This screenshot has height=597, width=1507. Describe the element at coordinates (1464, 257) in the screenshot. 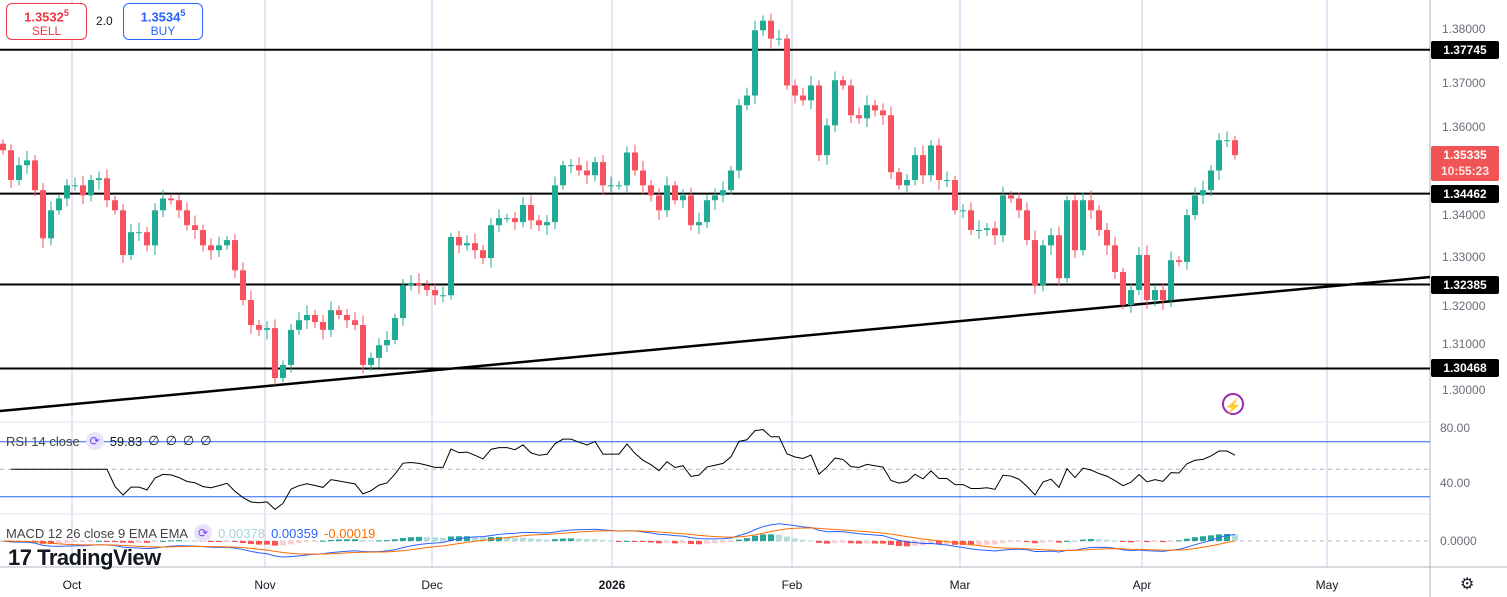

I see `price-axis-label: 1.33000` at that location.